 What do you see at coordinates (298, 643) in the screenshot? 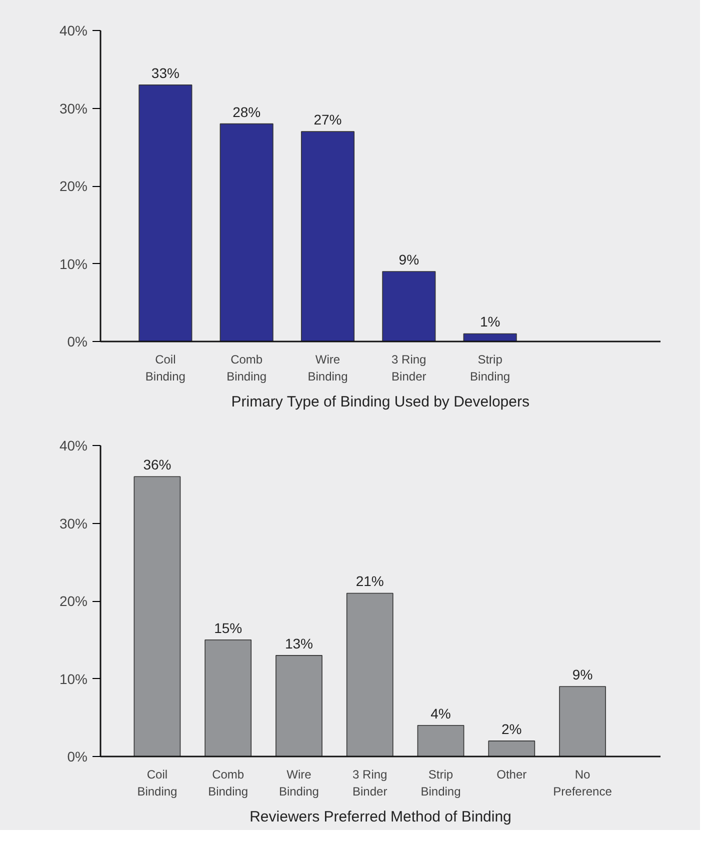
I see `data-label: 13%` at bounding box center [298, 643].